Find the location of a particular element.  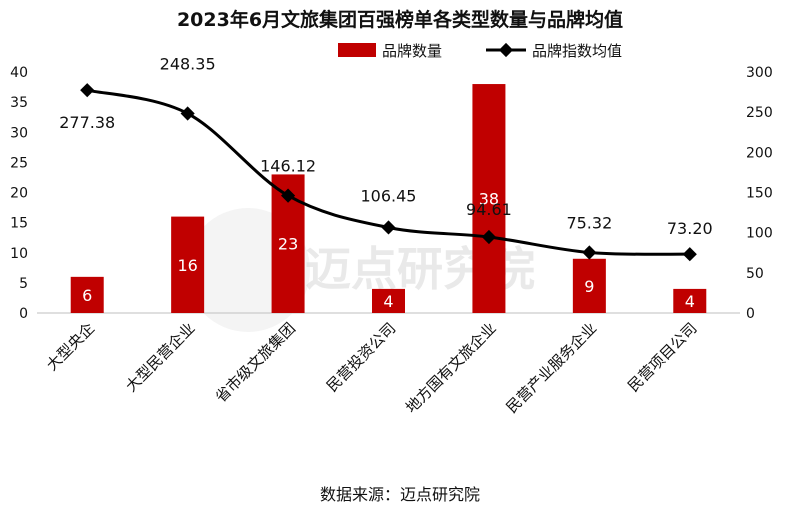

line-value-label: 146.12 is located at coordinates (288, 166).